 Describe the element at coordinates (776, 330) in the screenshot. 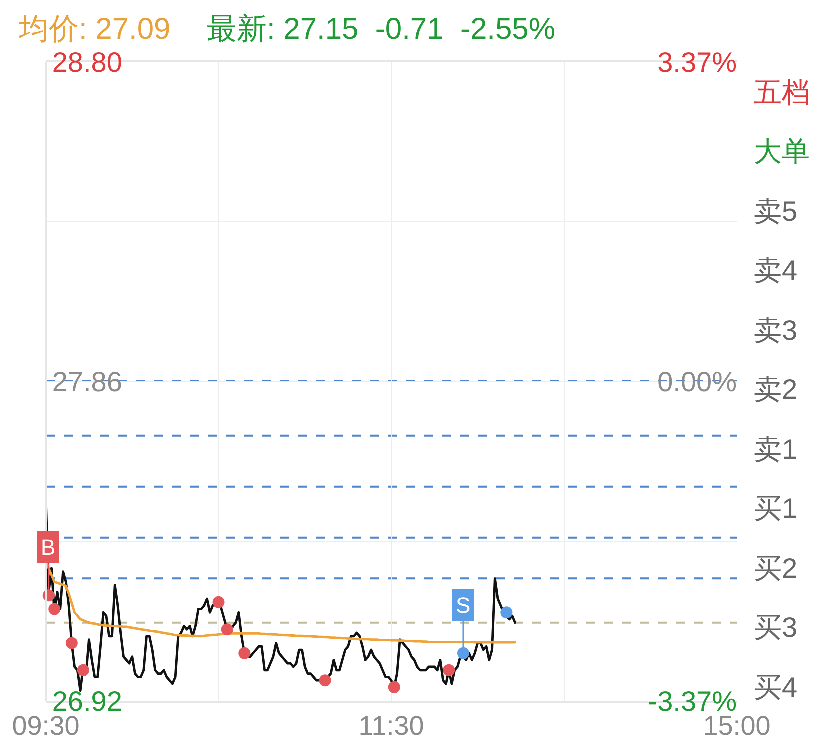

I see `text: 卖3` at that location.